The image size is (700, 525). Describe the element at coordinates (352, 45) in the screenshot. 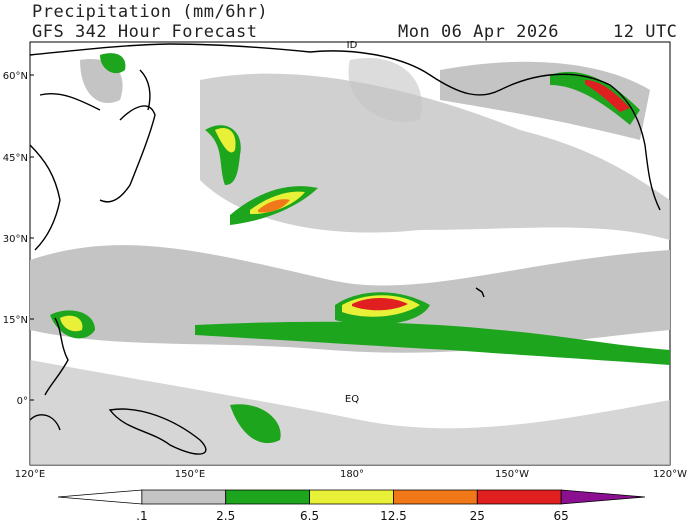

I see `map-annotation: ID` at that location.